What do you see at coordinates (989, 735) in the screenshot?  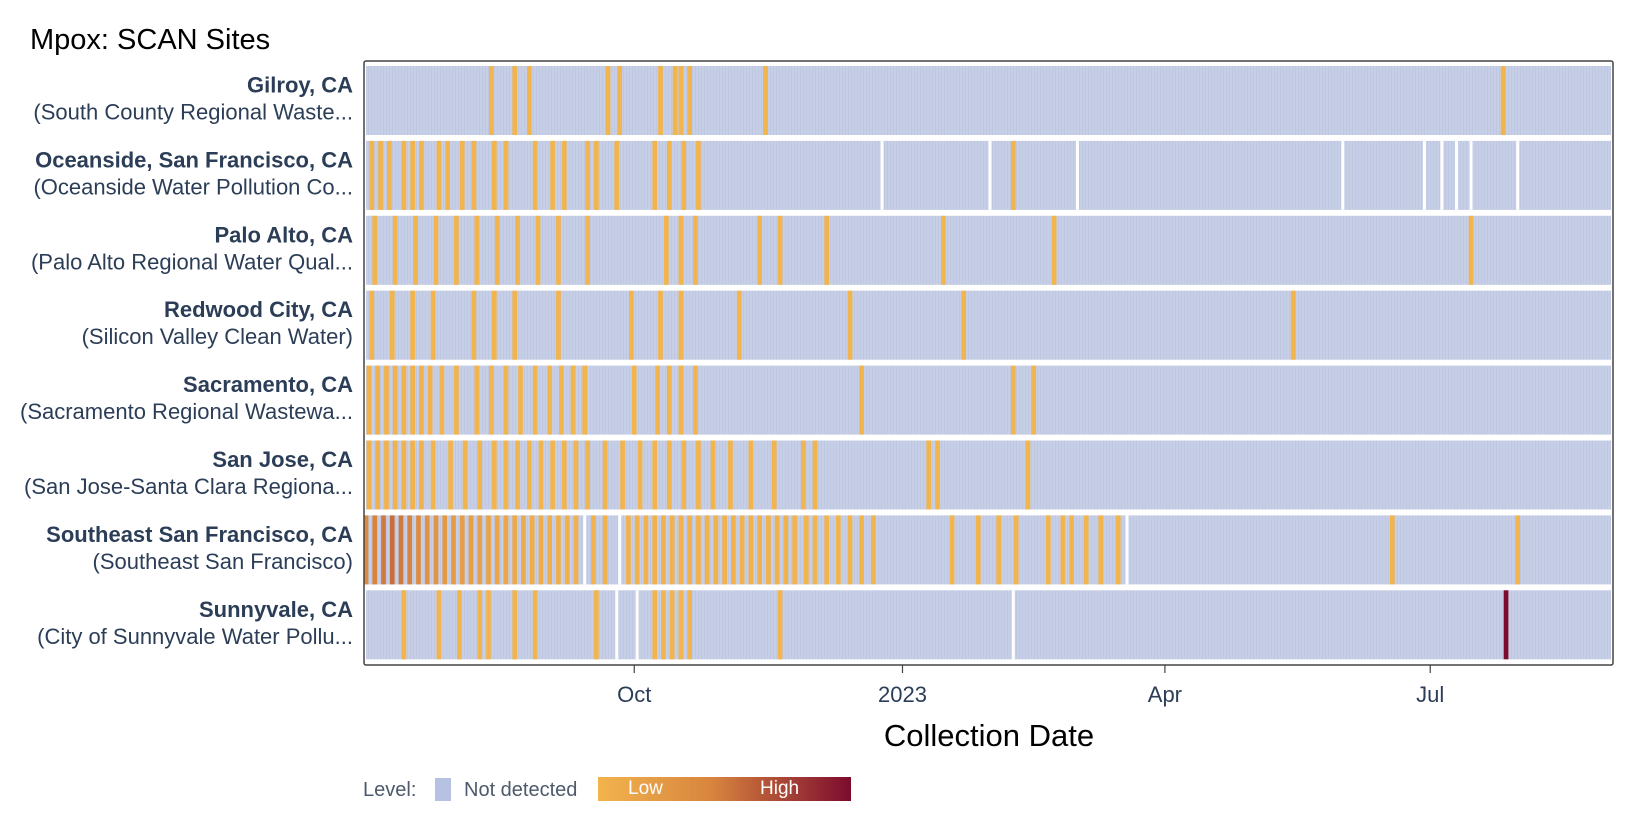 I see `x-axis-label: Collection Date` at bounding box center [989, 735].